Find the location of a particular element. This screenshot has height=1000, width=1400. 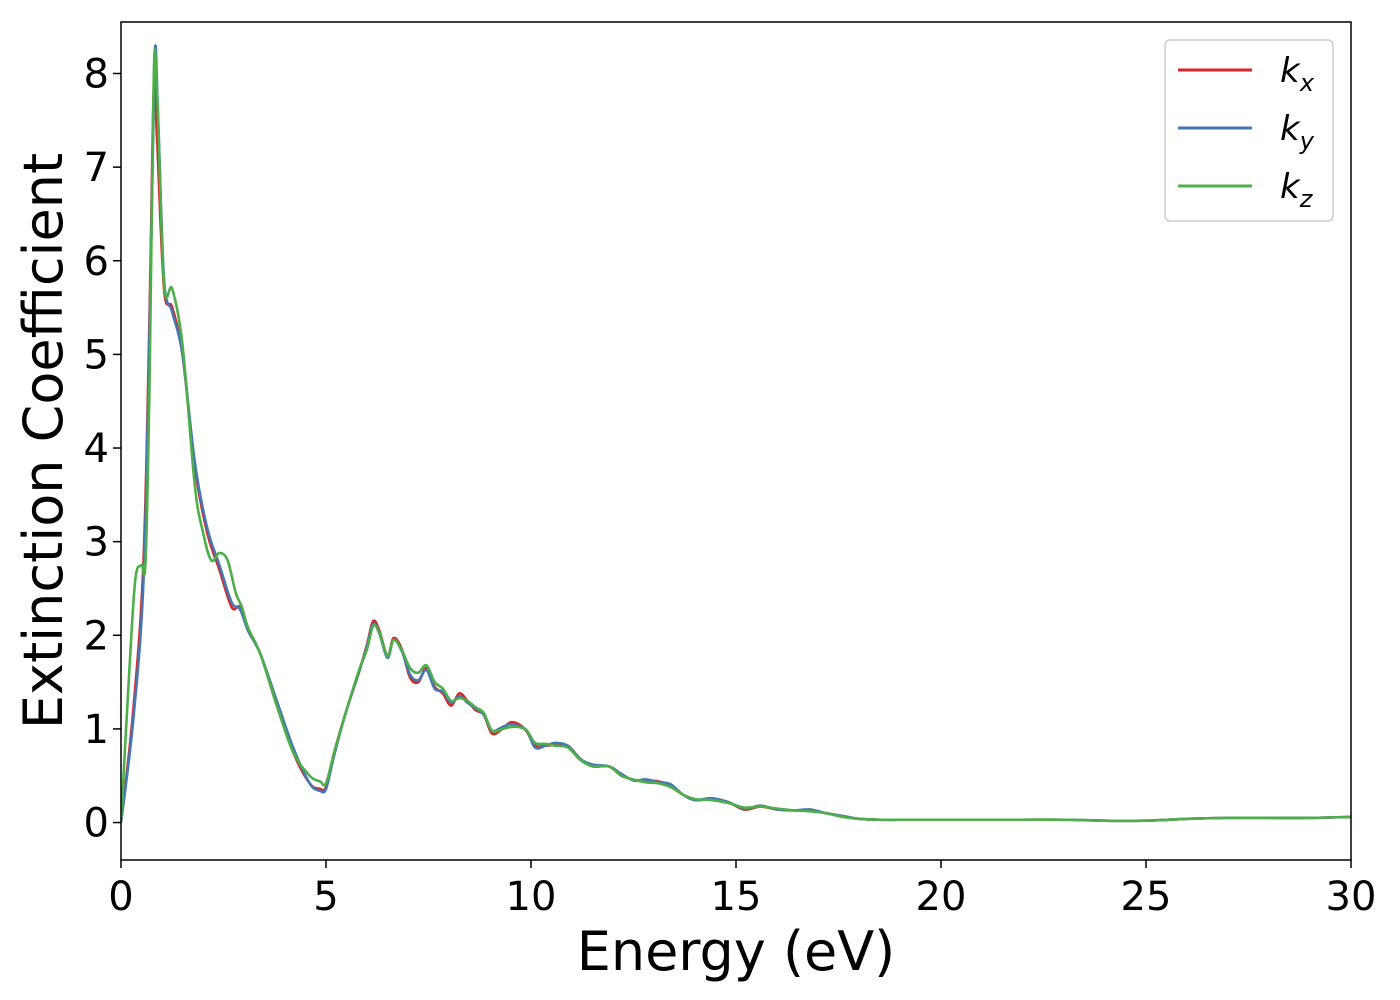

x-axis-label: Energy (eV) is located at coordinates (736, 951).